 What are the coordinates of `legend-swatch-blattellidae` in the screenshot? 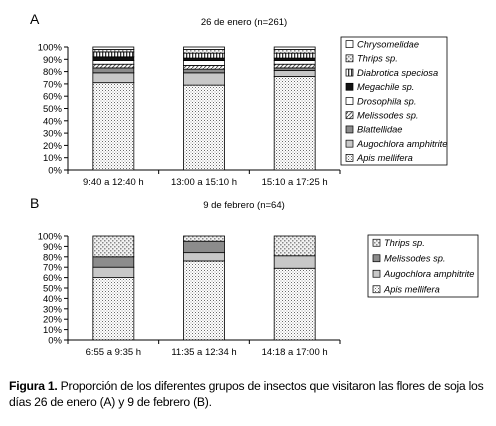 It's located at (349, 129).